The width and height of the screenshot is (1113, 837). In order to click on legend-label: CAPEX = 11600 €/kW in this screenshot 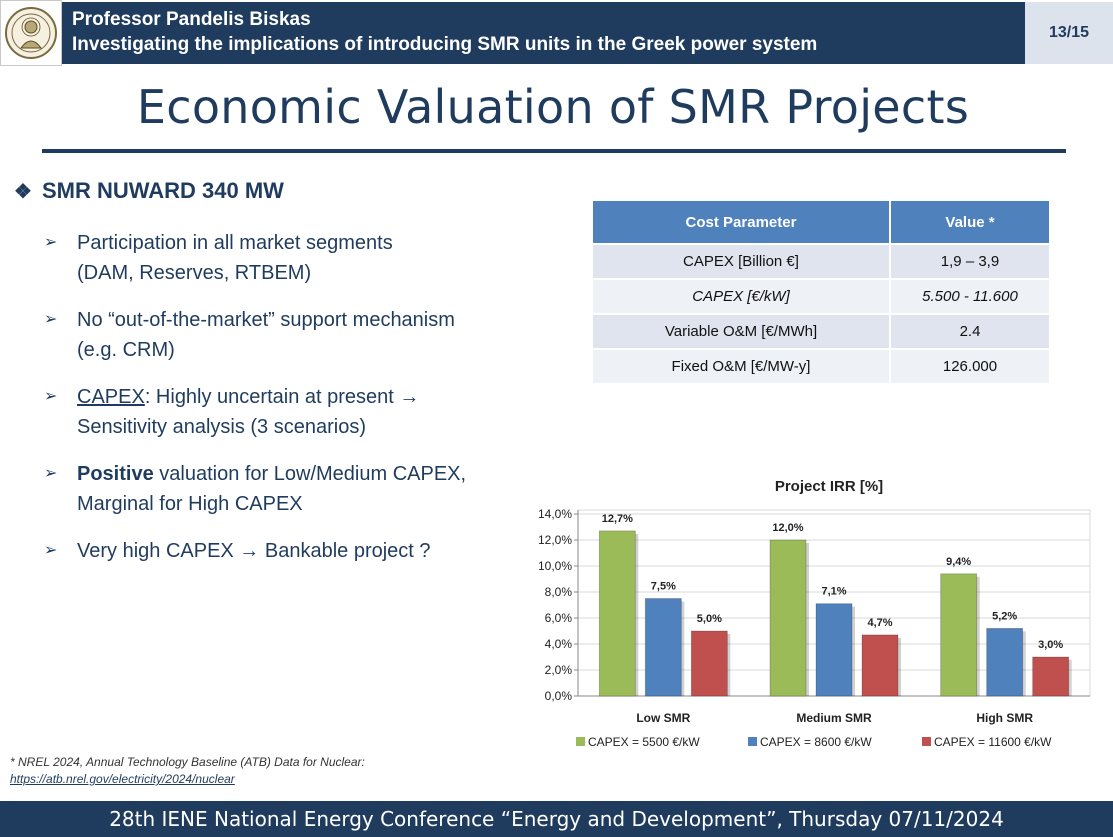, I will do `click(993, 742)`.